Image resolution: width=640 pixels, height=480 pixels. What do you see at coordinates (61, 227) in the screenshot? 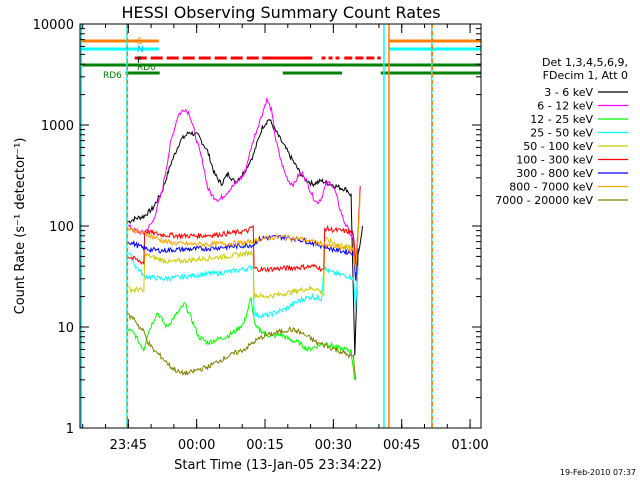
I see `y-tick-label: 100` at bounding box center [61, 227].